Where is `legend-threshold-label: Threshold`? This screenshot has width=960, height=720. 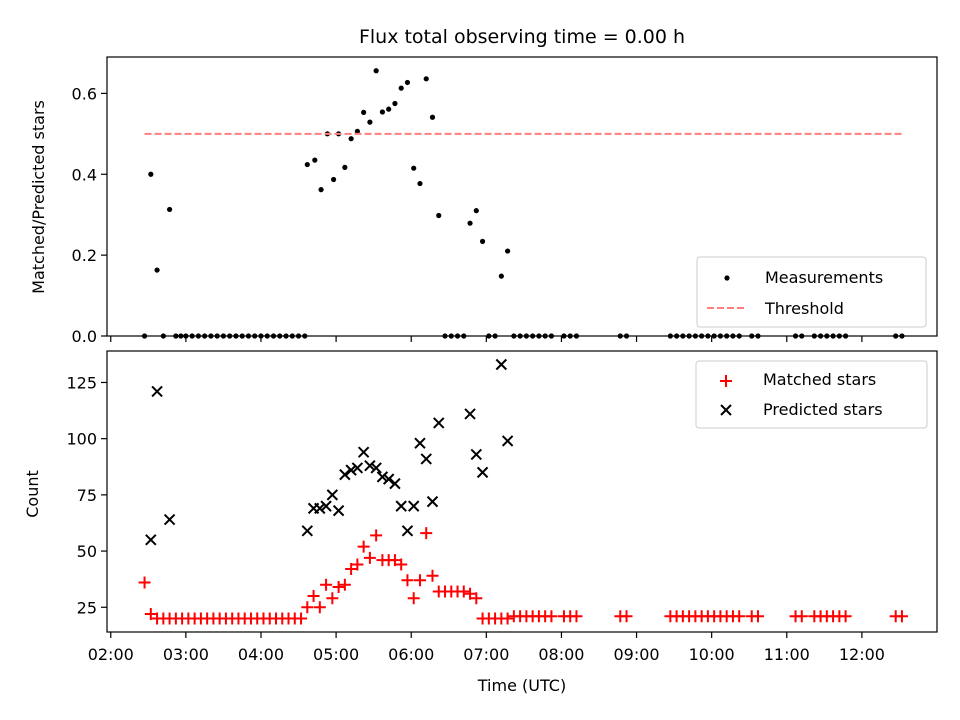
legend-threshold-label: Threshold is located at coordinates (804, 308).